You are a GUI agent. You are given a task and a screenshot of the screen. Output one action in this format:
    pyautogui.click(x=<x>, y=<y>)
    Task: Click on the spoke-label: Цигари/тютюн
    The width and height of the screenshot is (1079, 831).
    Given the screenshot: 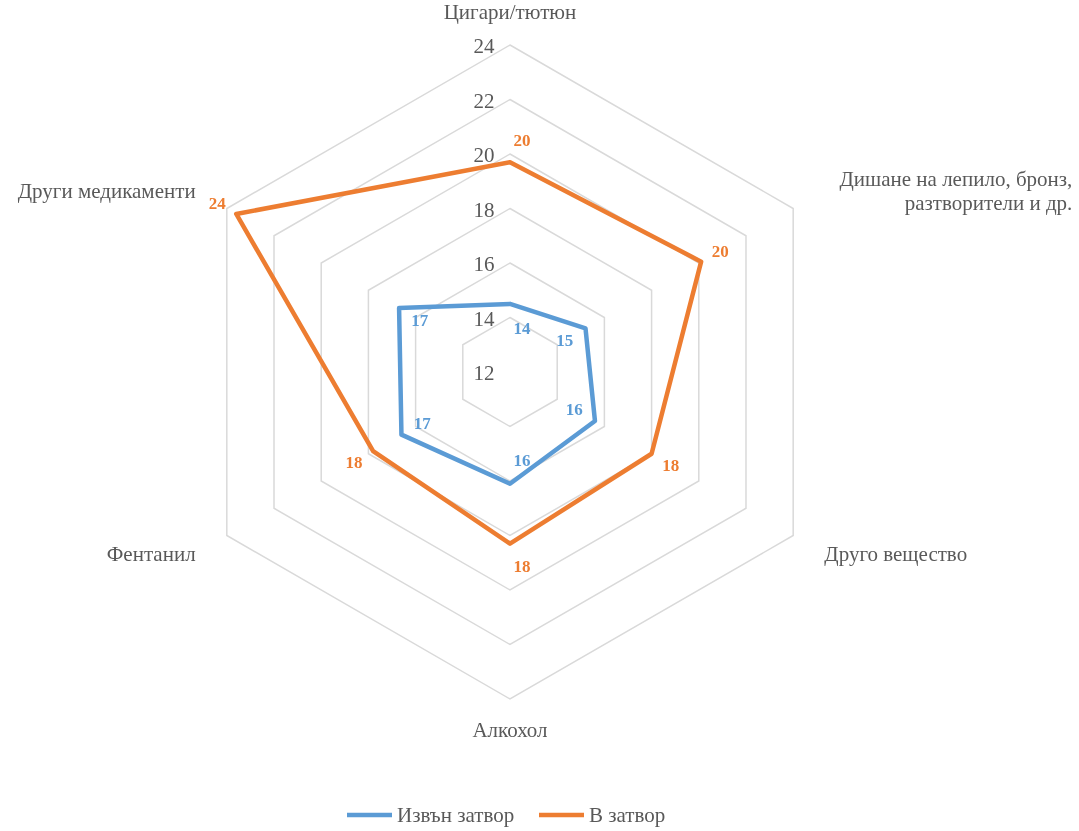 What is the action you would take?
    pyautogui.click(x=510, y=12)
    